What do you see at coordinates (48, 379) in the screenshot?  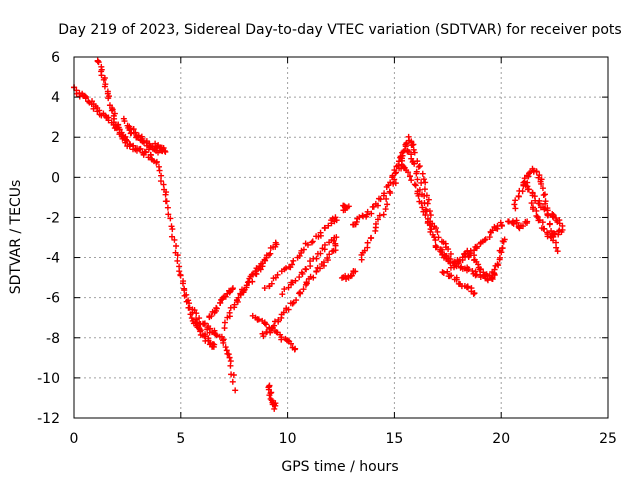 I see `y-tick-label: -10` at bounding box center [48, 379].